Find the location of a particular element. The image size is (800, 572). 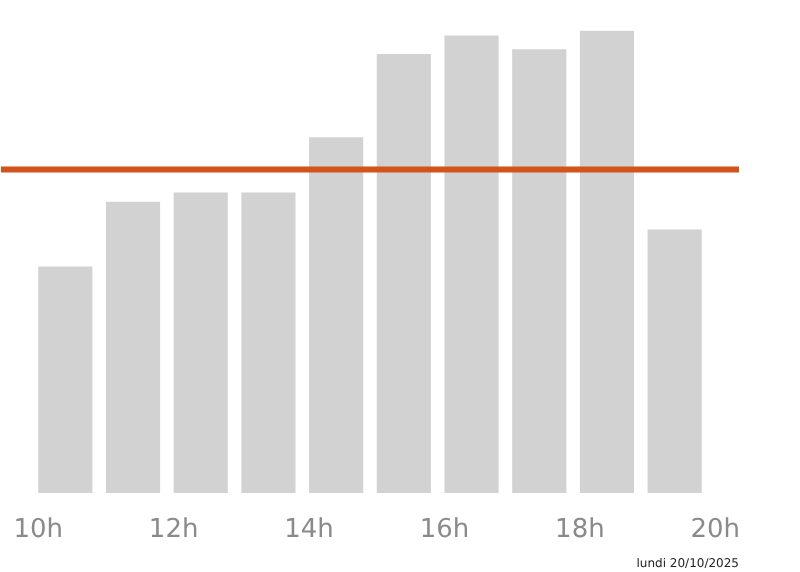

x-tick-label: 16h is located at coordinates (444, 530).